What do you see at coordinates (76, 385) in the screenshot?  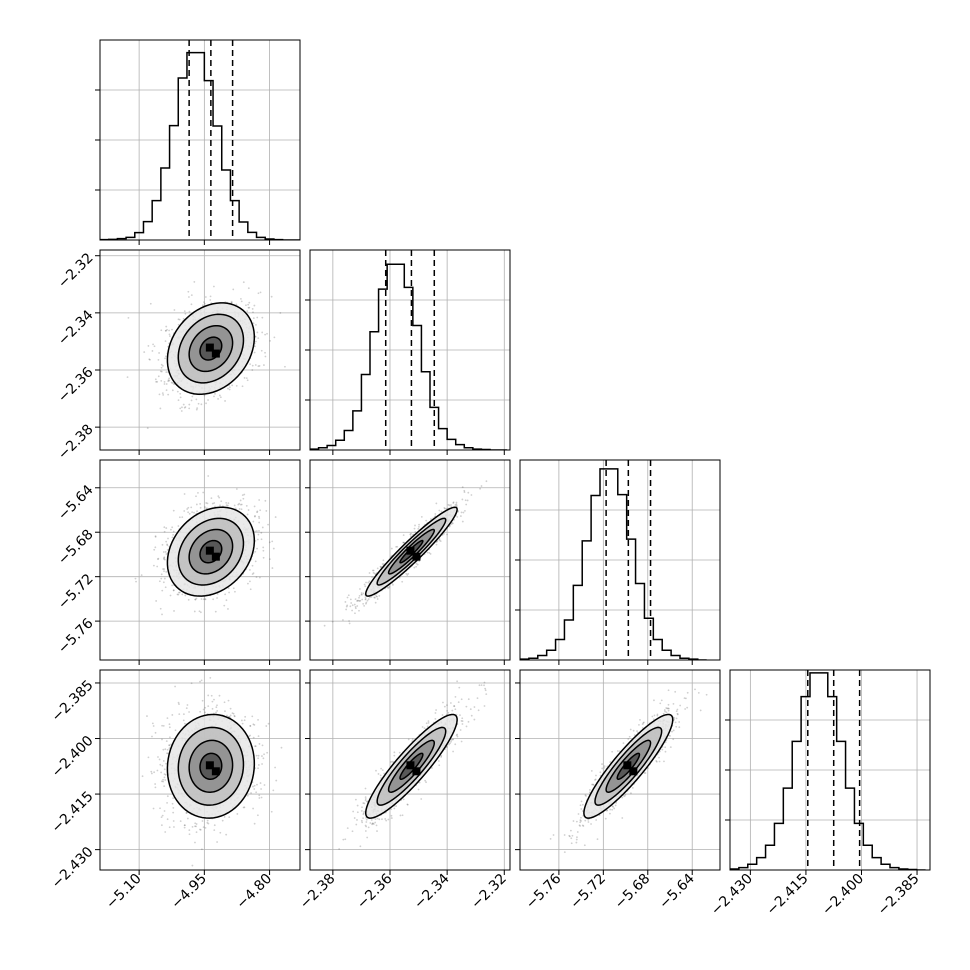 I see `y-tick-label: −2.36` at bounding box center [76, 385].